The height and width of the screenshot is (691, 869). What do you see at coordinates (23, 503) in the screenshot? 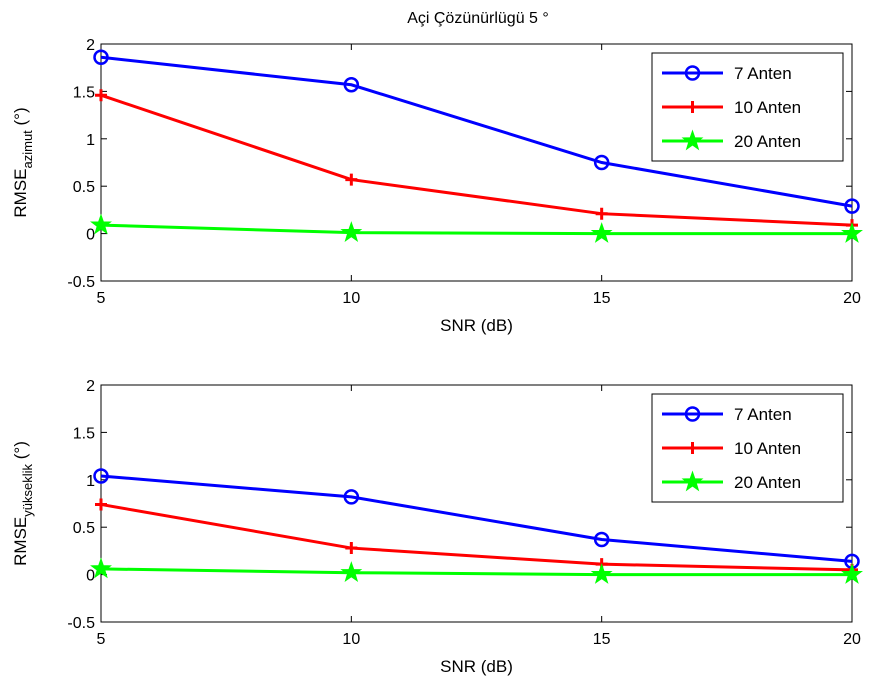
I see `y-axis-label: RMSEyükseklik (°)` at bounding box center [23, 503].